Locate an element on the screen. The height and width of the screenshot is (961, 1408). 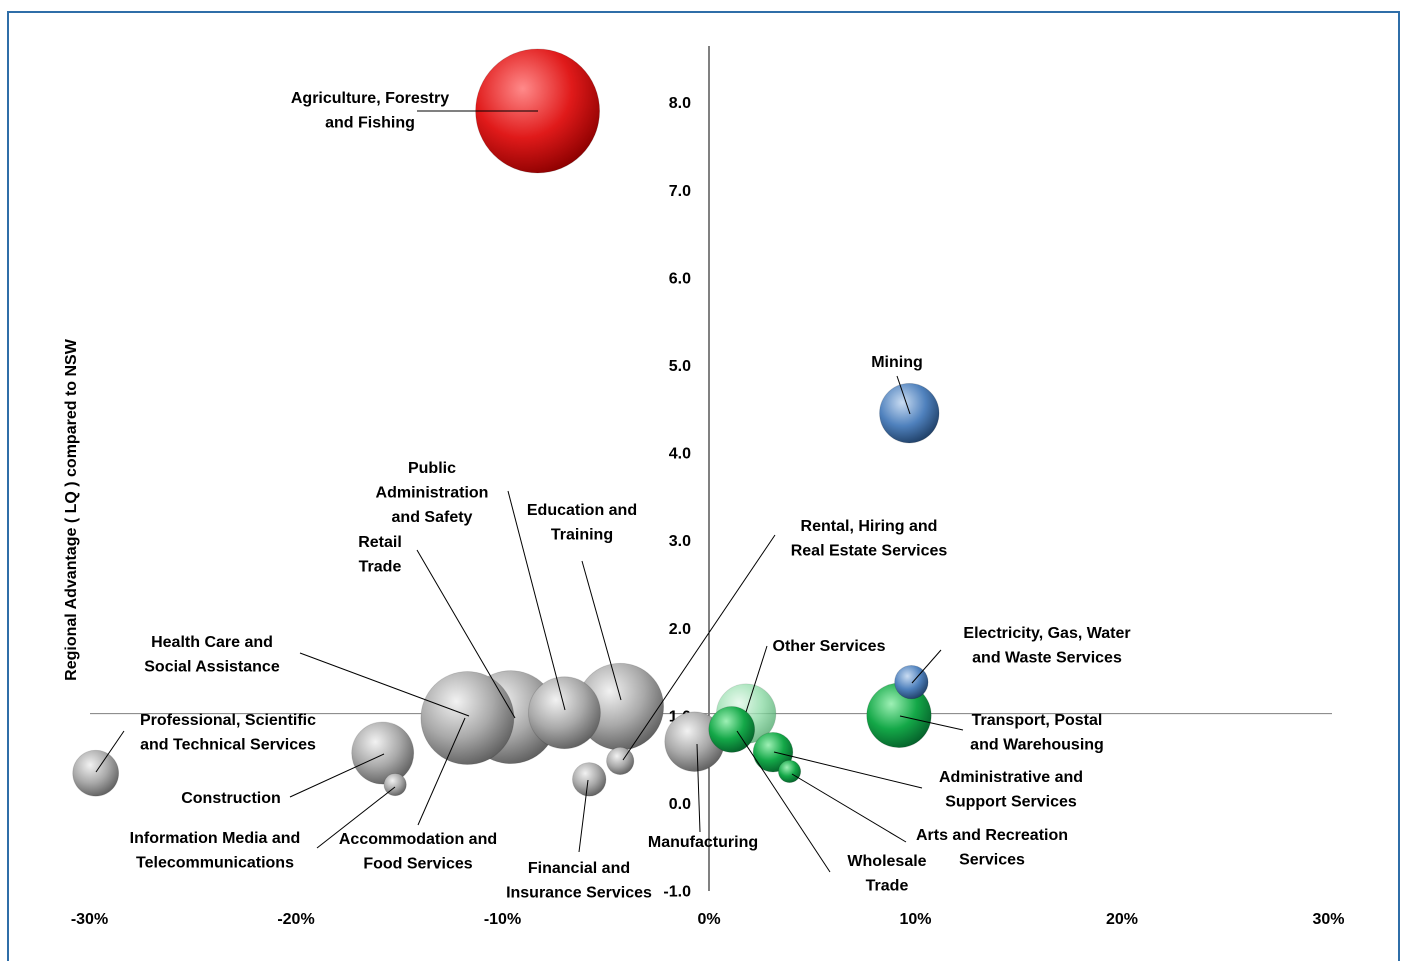
bubble-arts-and-recreation-services is located at coordinates (789, 771).